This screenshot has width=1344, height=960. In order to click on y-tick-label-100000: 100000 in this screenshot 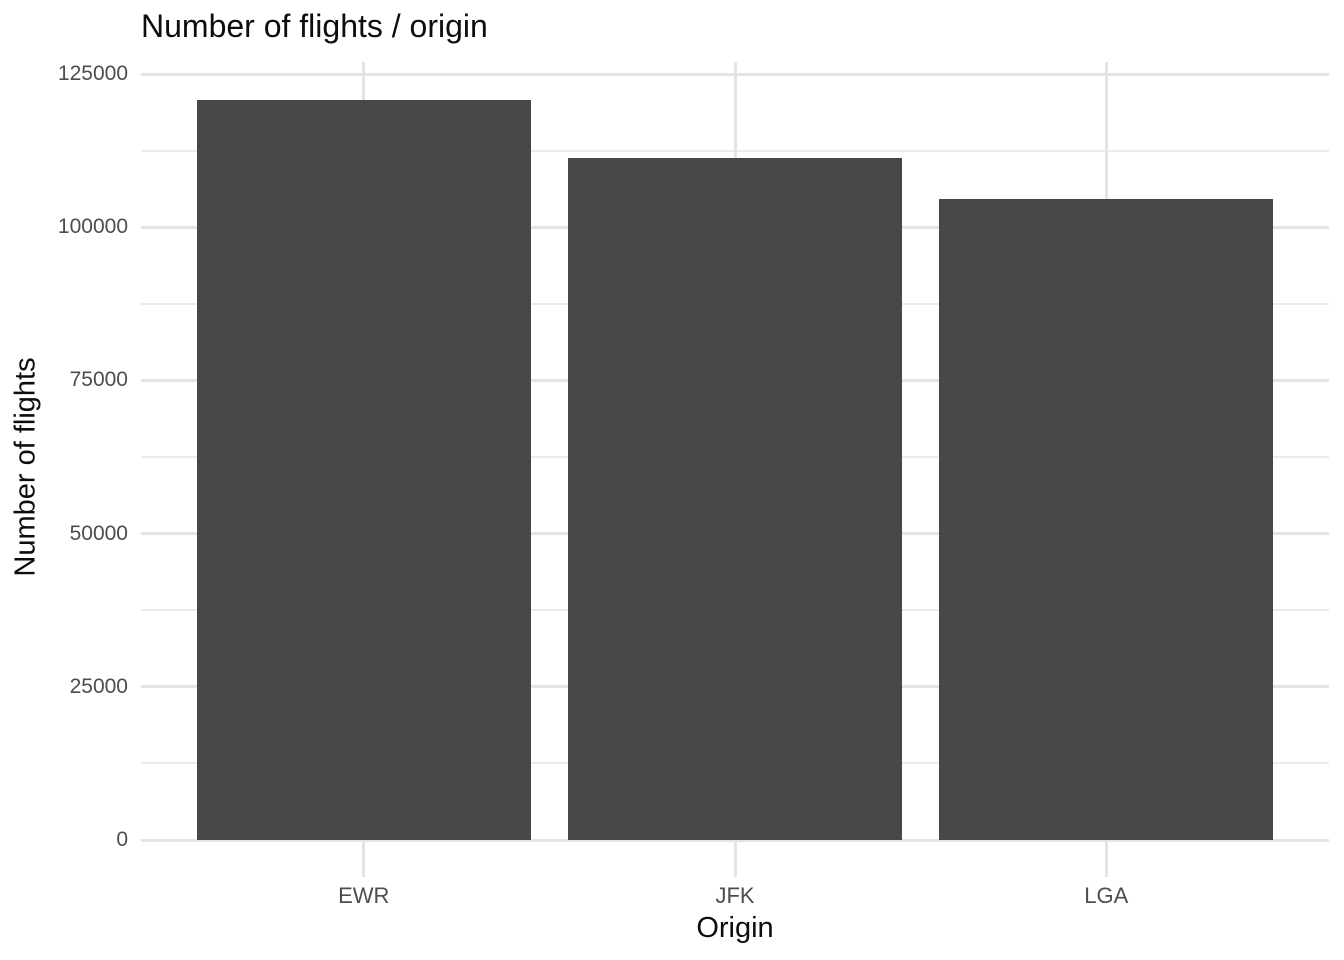, I will do `click(92, 227)`.